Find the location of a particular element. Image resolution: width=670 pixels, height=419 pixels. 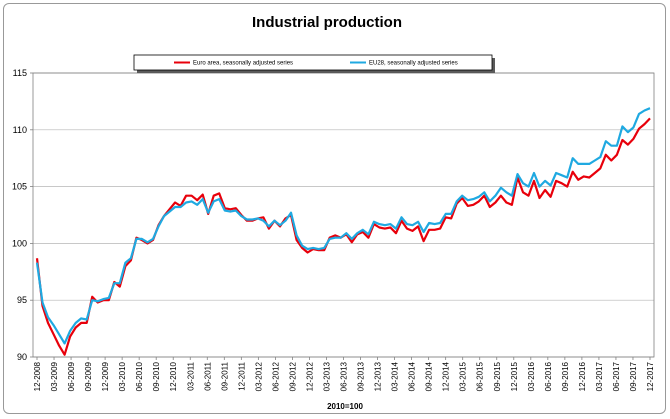

y-tick-label: 115 is located at coordinates (20, 73).